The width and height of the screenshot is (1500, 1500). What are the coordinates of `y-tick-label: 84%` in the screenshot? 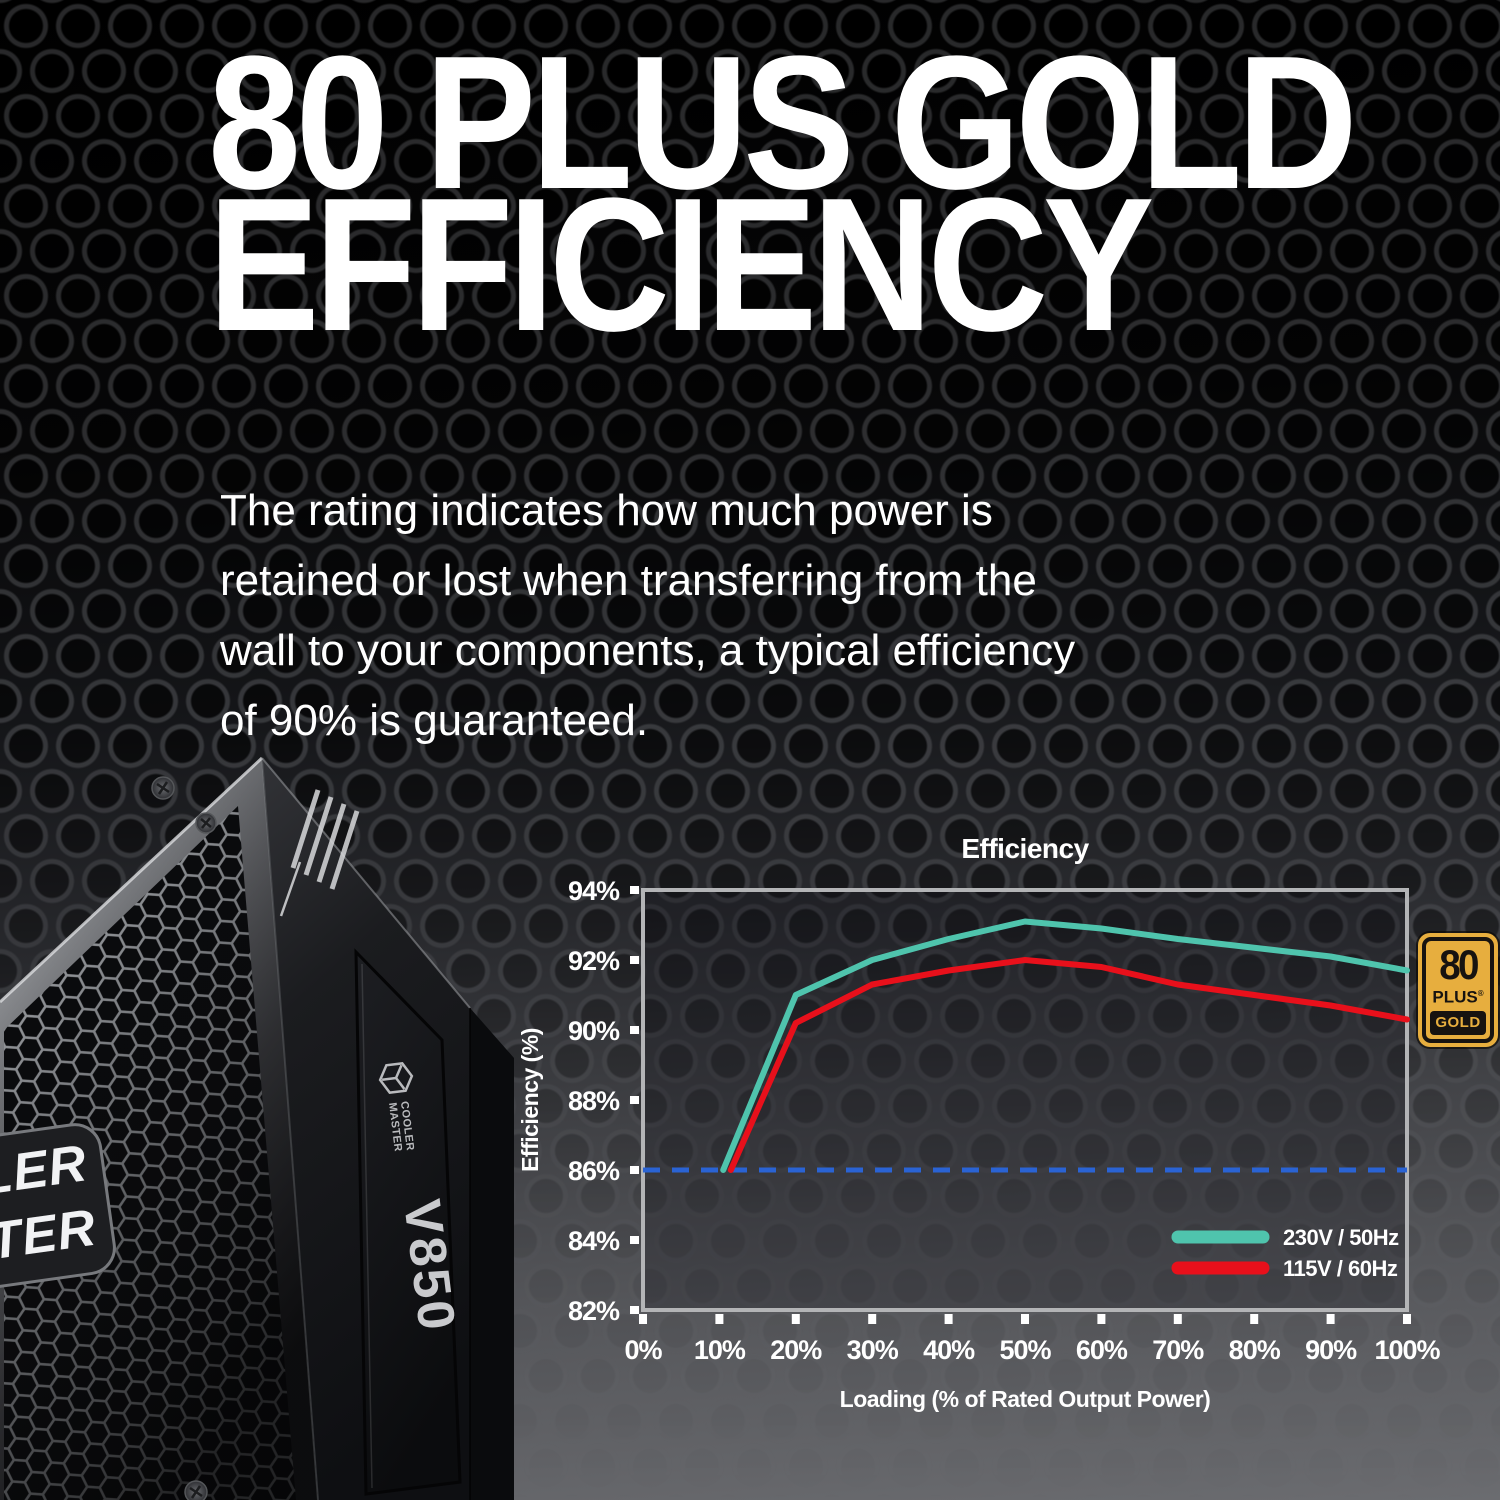 It's located at (594, 1241).